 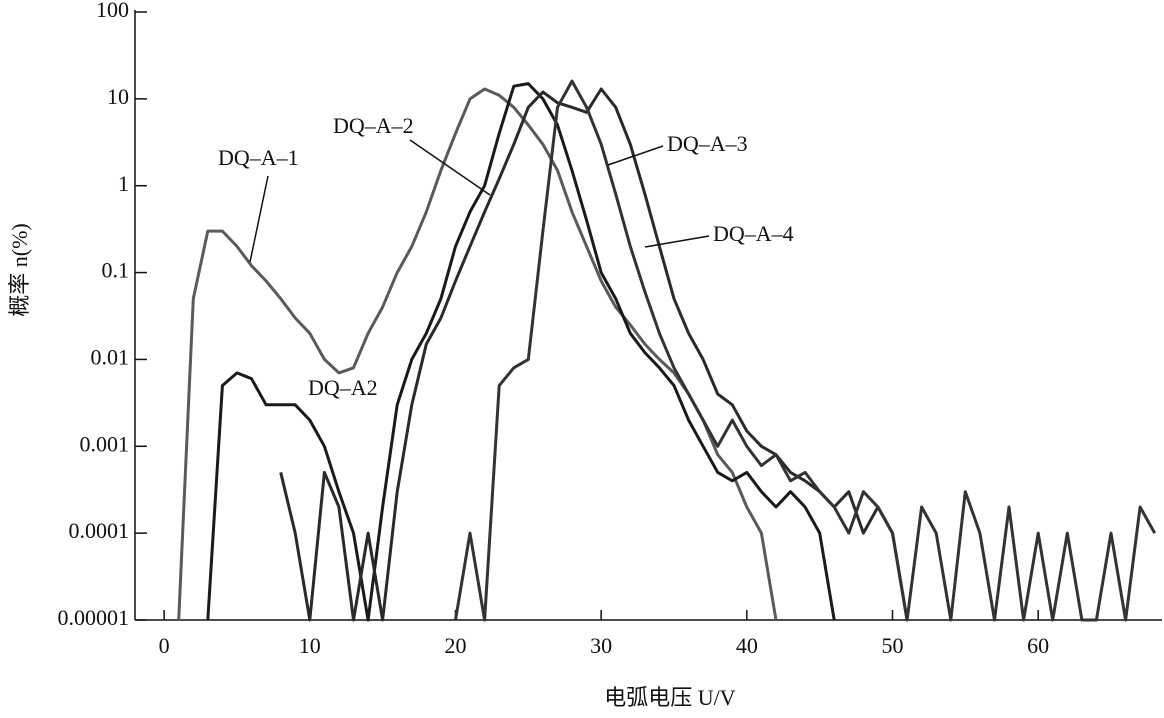 What do you see at coordinates (343, 387) in the screenshot?
I see `annotation: DQ–A2` at bounding box center [343, 387].